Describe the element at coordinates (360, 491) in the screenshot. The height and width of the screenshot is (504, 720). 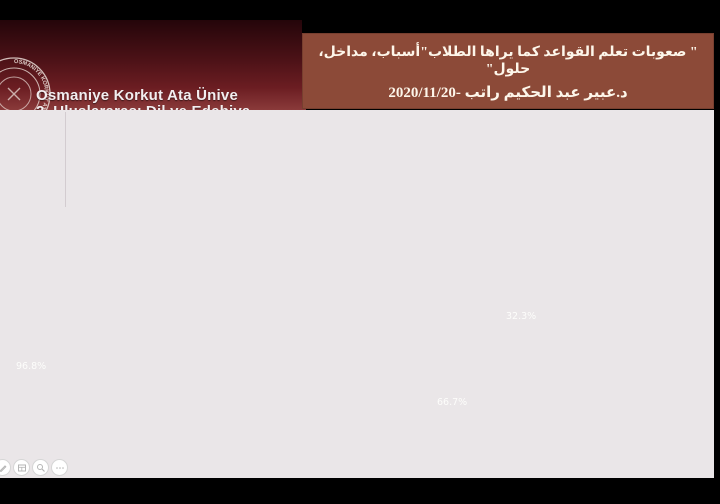
I see `letterbox-bottom` at that location.